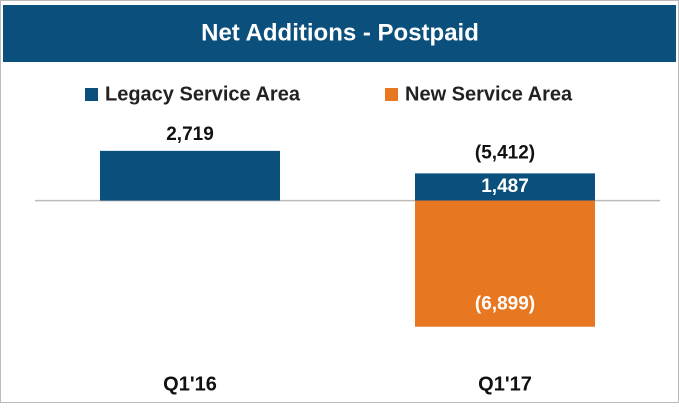 The width and height of the screenshot is (679, 408). Describe the element at coordinates (505, 384) in the screenshot. I see `x-tick-label: Q1'17` at that location.